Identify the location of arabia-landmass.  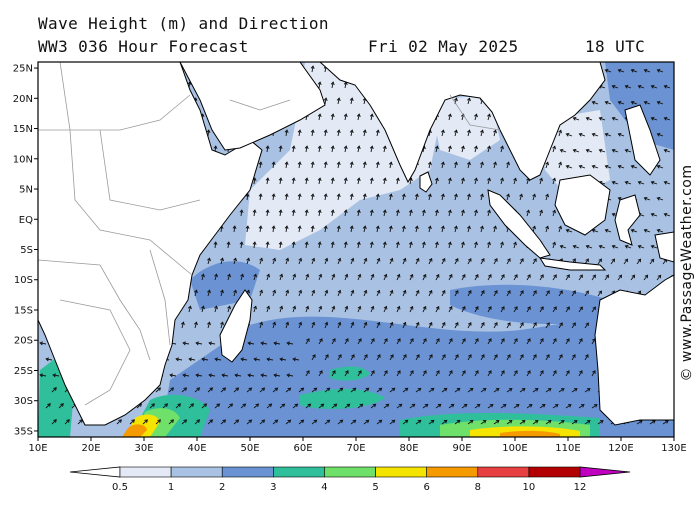
(252, 106).